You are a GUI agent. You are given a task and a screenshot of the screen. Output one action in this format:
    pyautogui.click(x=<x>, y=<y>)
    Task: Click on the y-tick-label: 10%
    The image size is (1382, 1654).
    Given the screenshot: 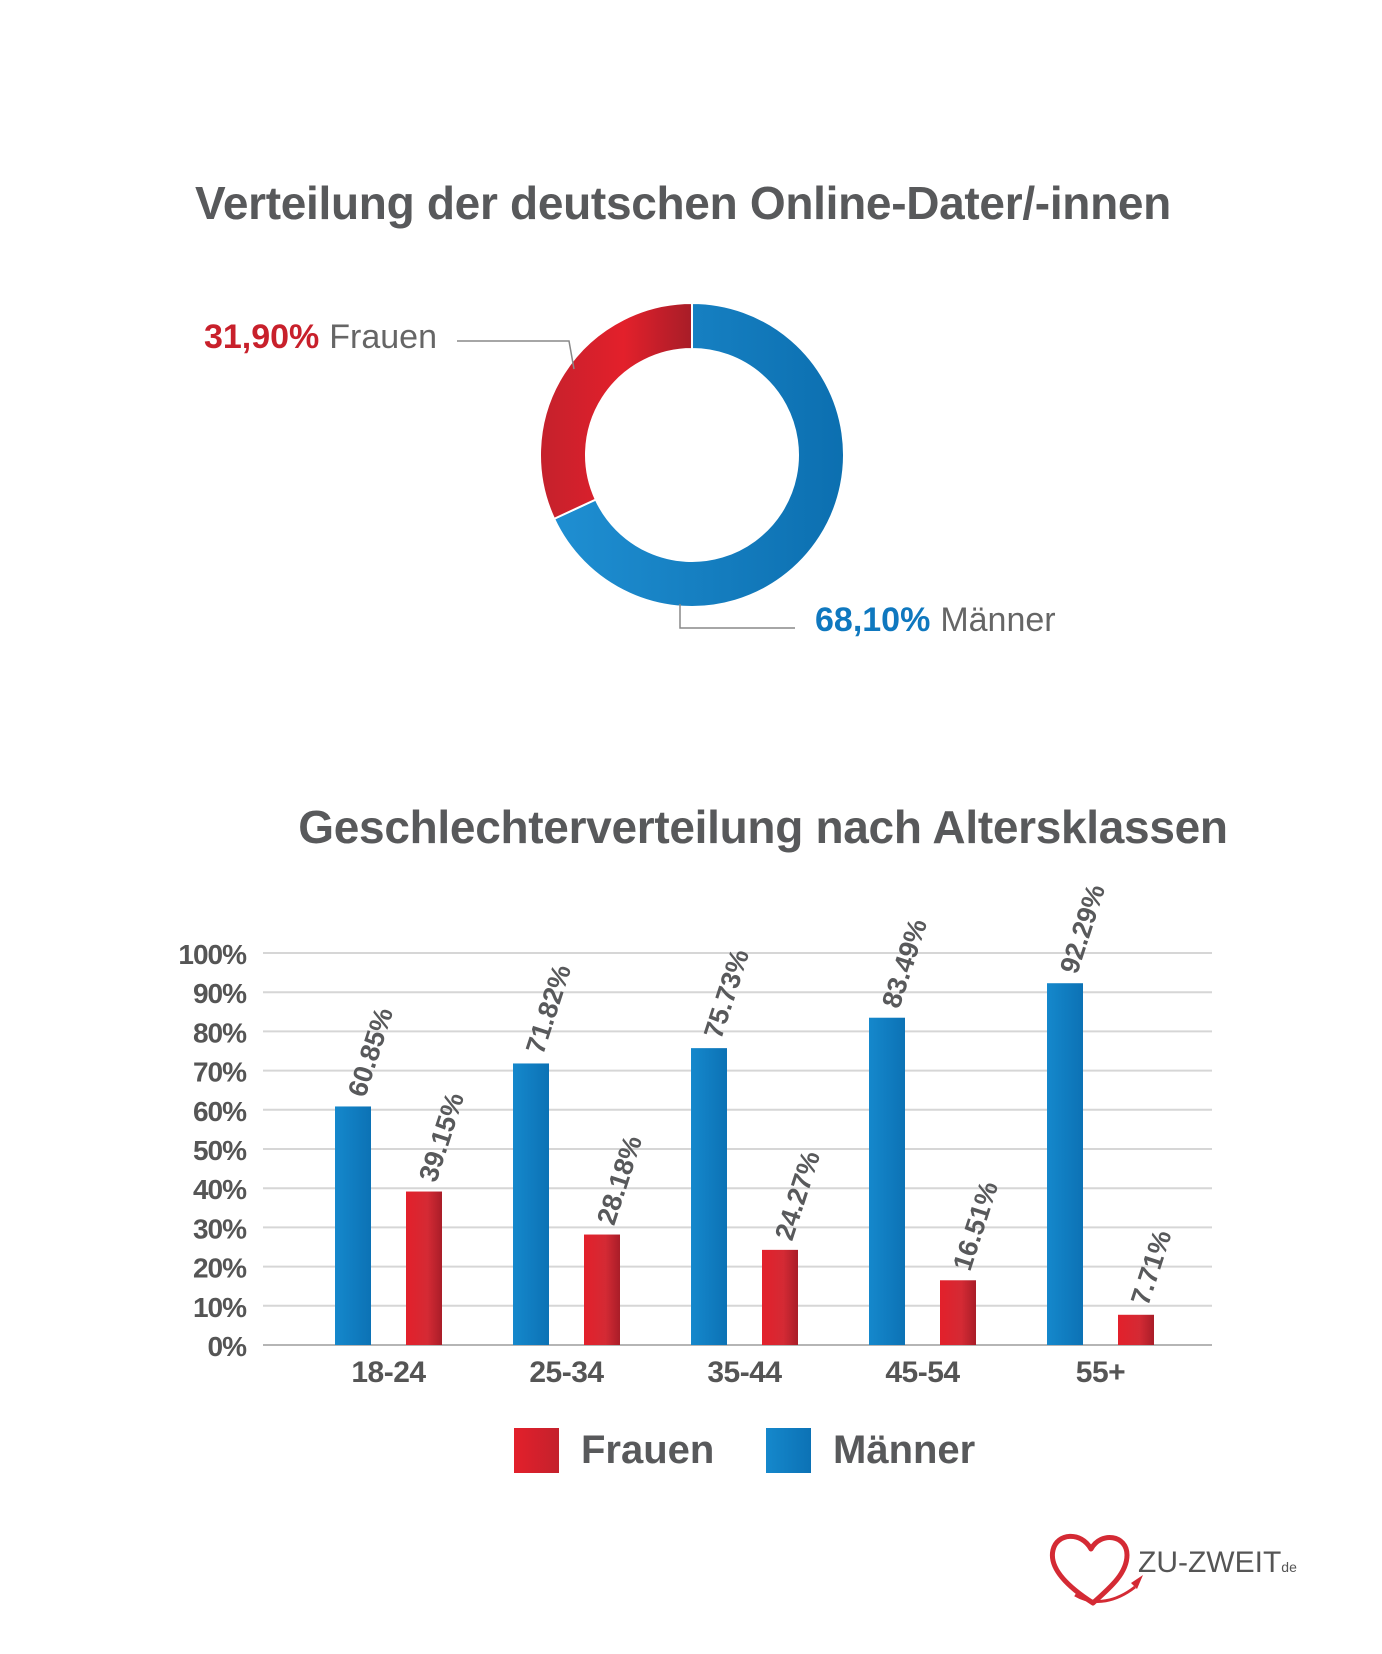 What is the action you would take?
    pyautogui.click(x=220, y=1307)
    